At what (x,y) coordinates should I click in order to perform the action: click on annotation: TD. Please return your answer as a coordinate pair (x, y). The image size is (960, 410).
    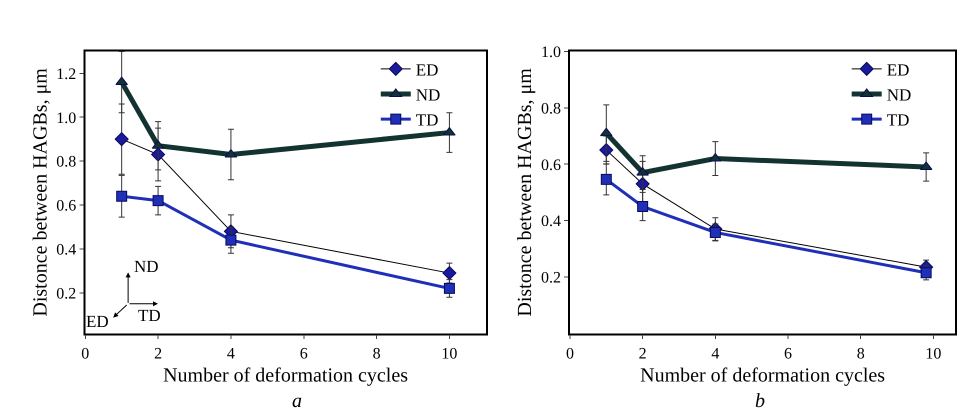
    Looking at the image, I should click on (149, 315).